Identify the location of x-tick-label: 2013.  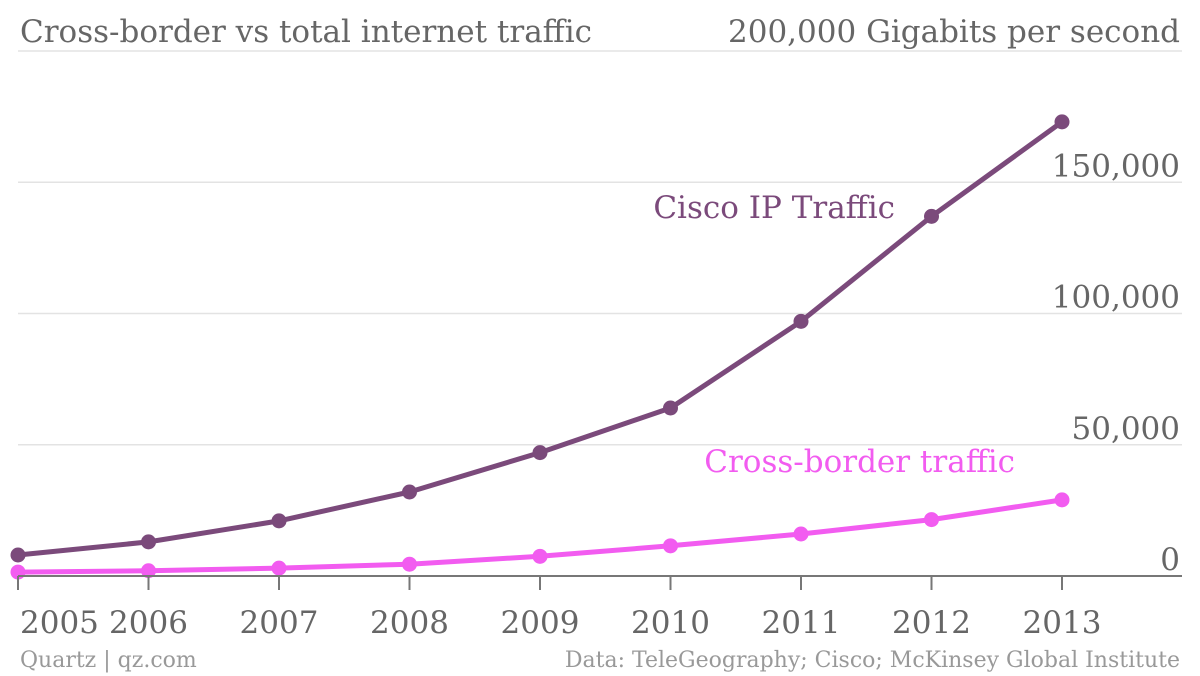
(1062, 623).